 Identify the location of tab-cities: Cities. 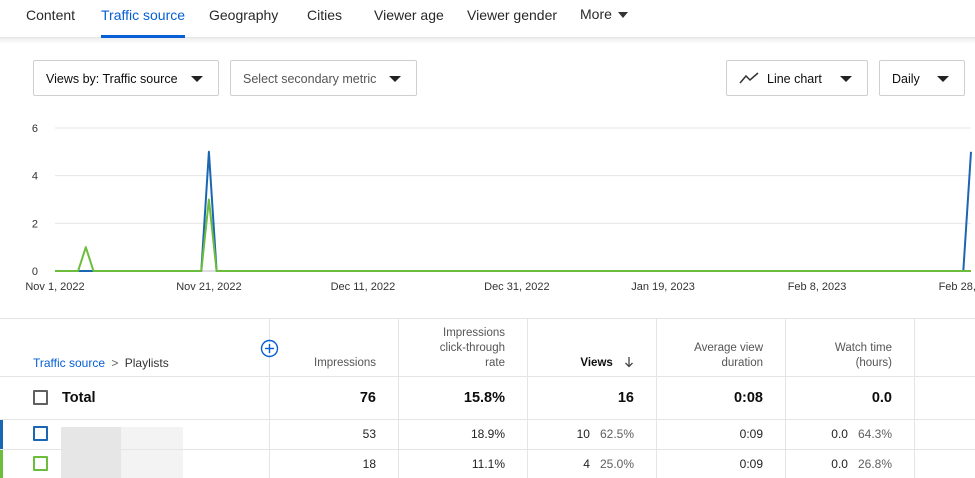
(324, 22).